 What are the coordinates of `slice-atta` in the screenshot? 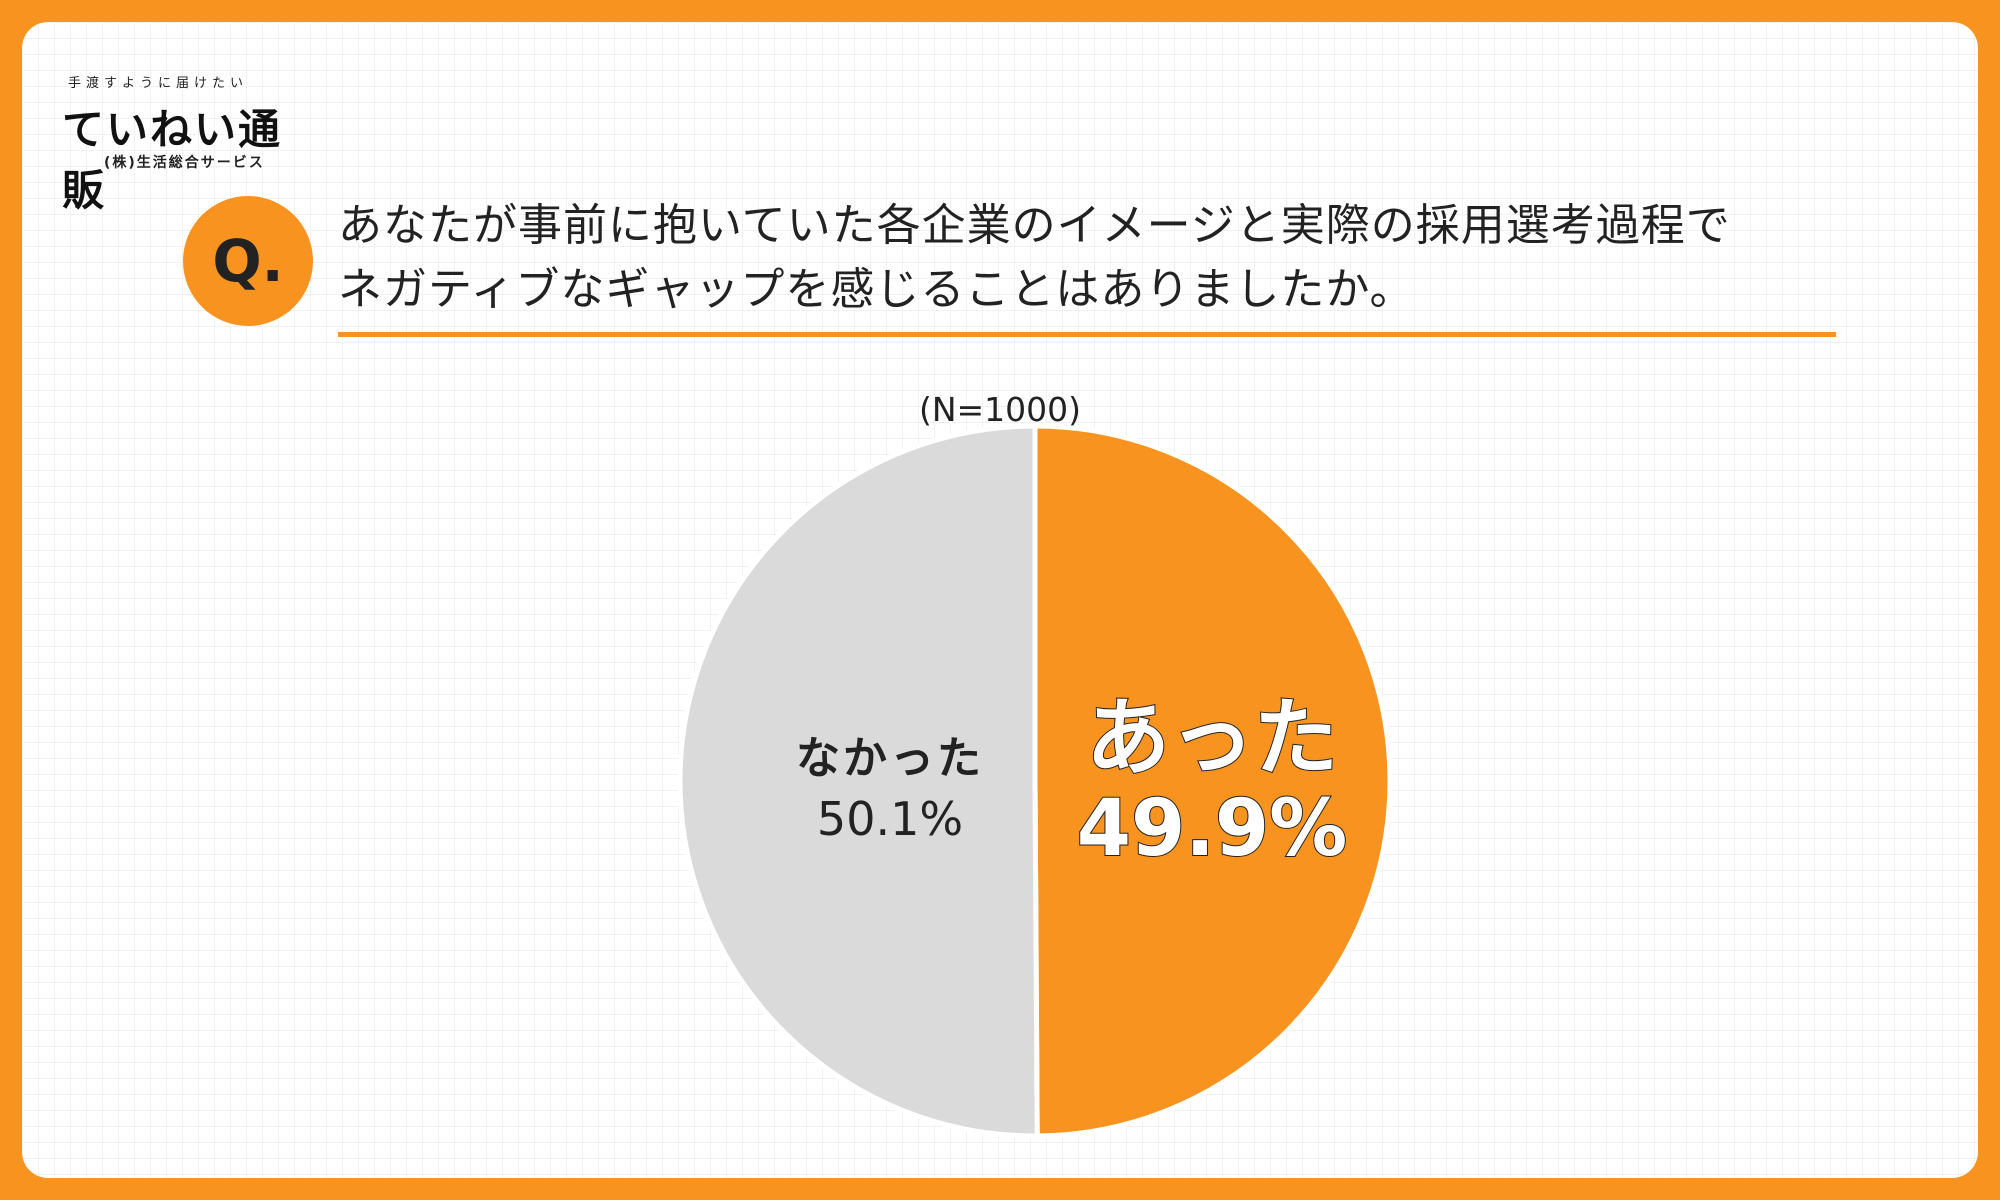 It's located at (1212, 781).